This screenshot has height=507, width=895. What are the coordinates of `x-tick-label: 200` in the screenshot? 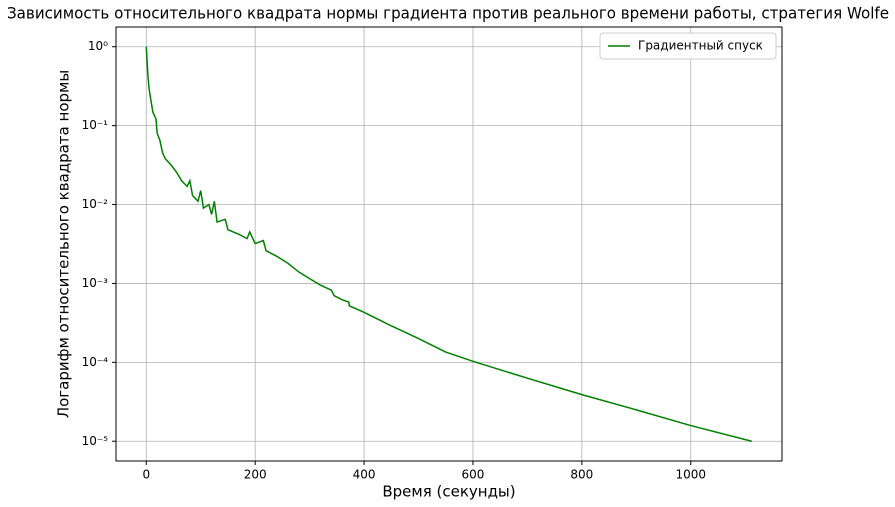 It's located at (255, 475).